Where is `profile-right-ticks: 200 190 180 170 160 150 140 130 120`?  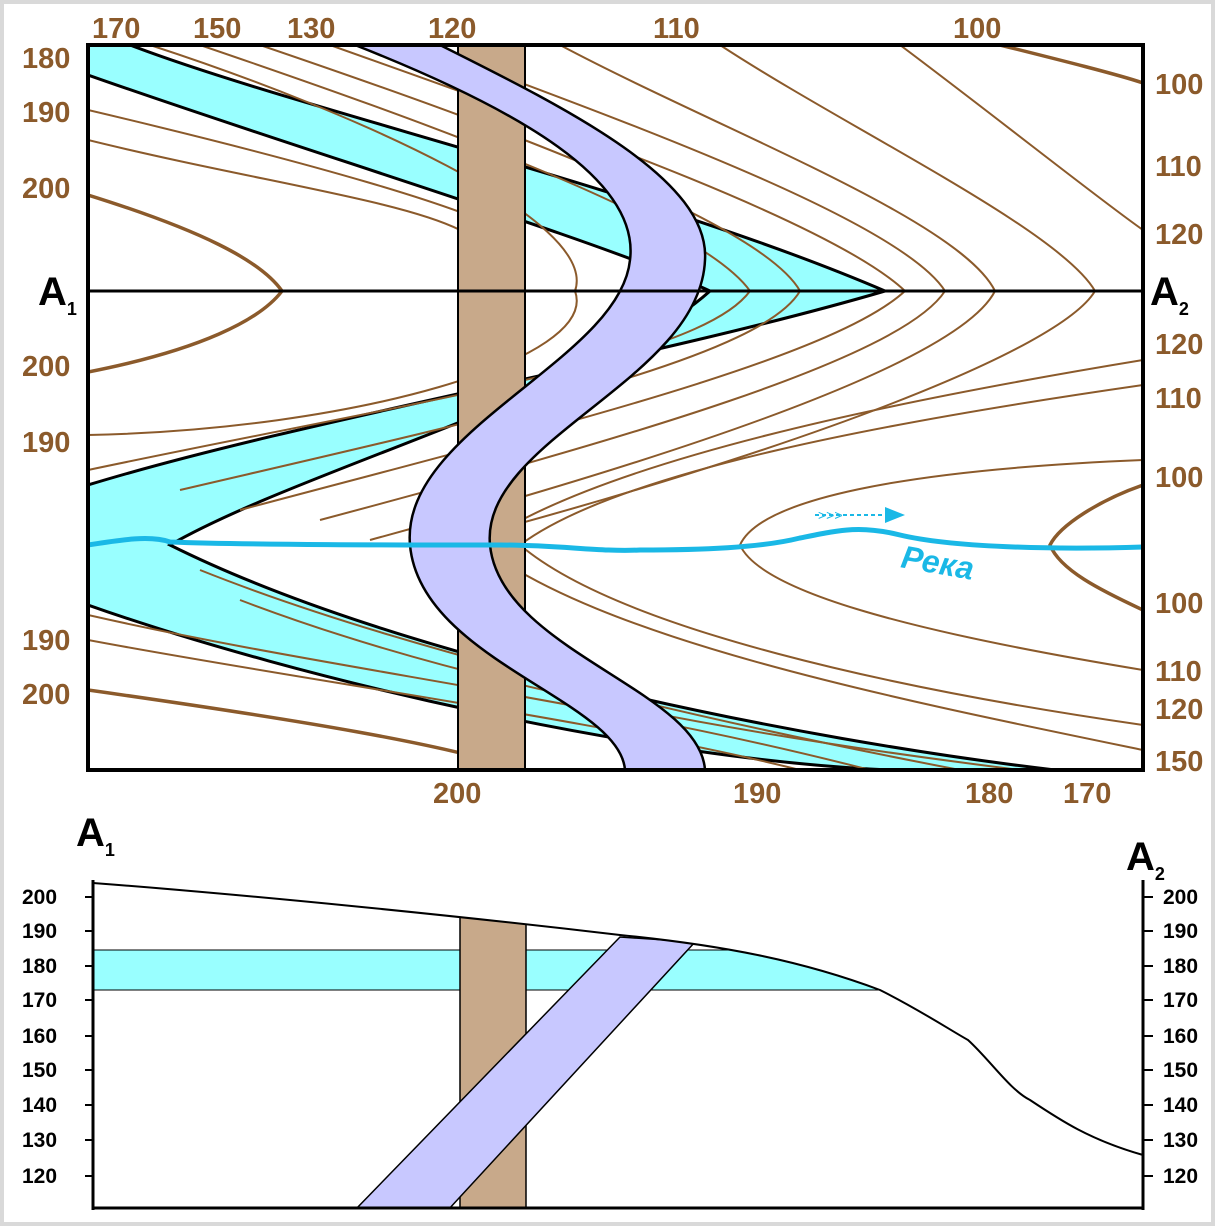
profile-right-ticks: 200 190 180 170 160 150 140 130 120 is located at coordinates (1180, 1037).